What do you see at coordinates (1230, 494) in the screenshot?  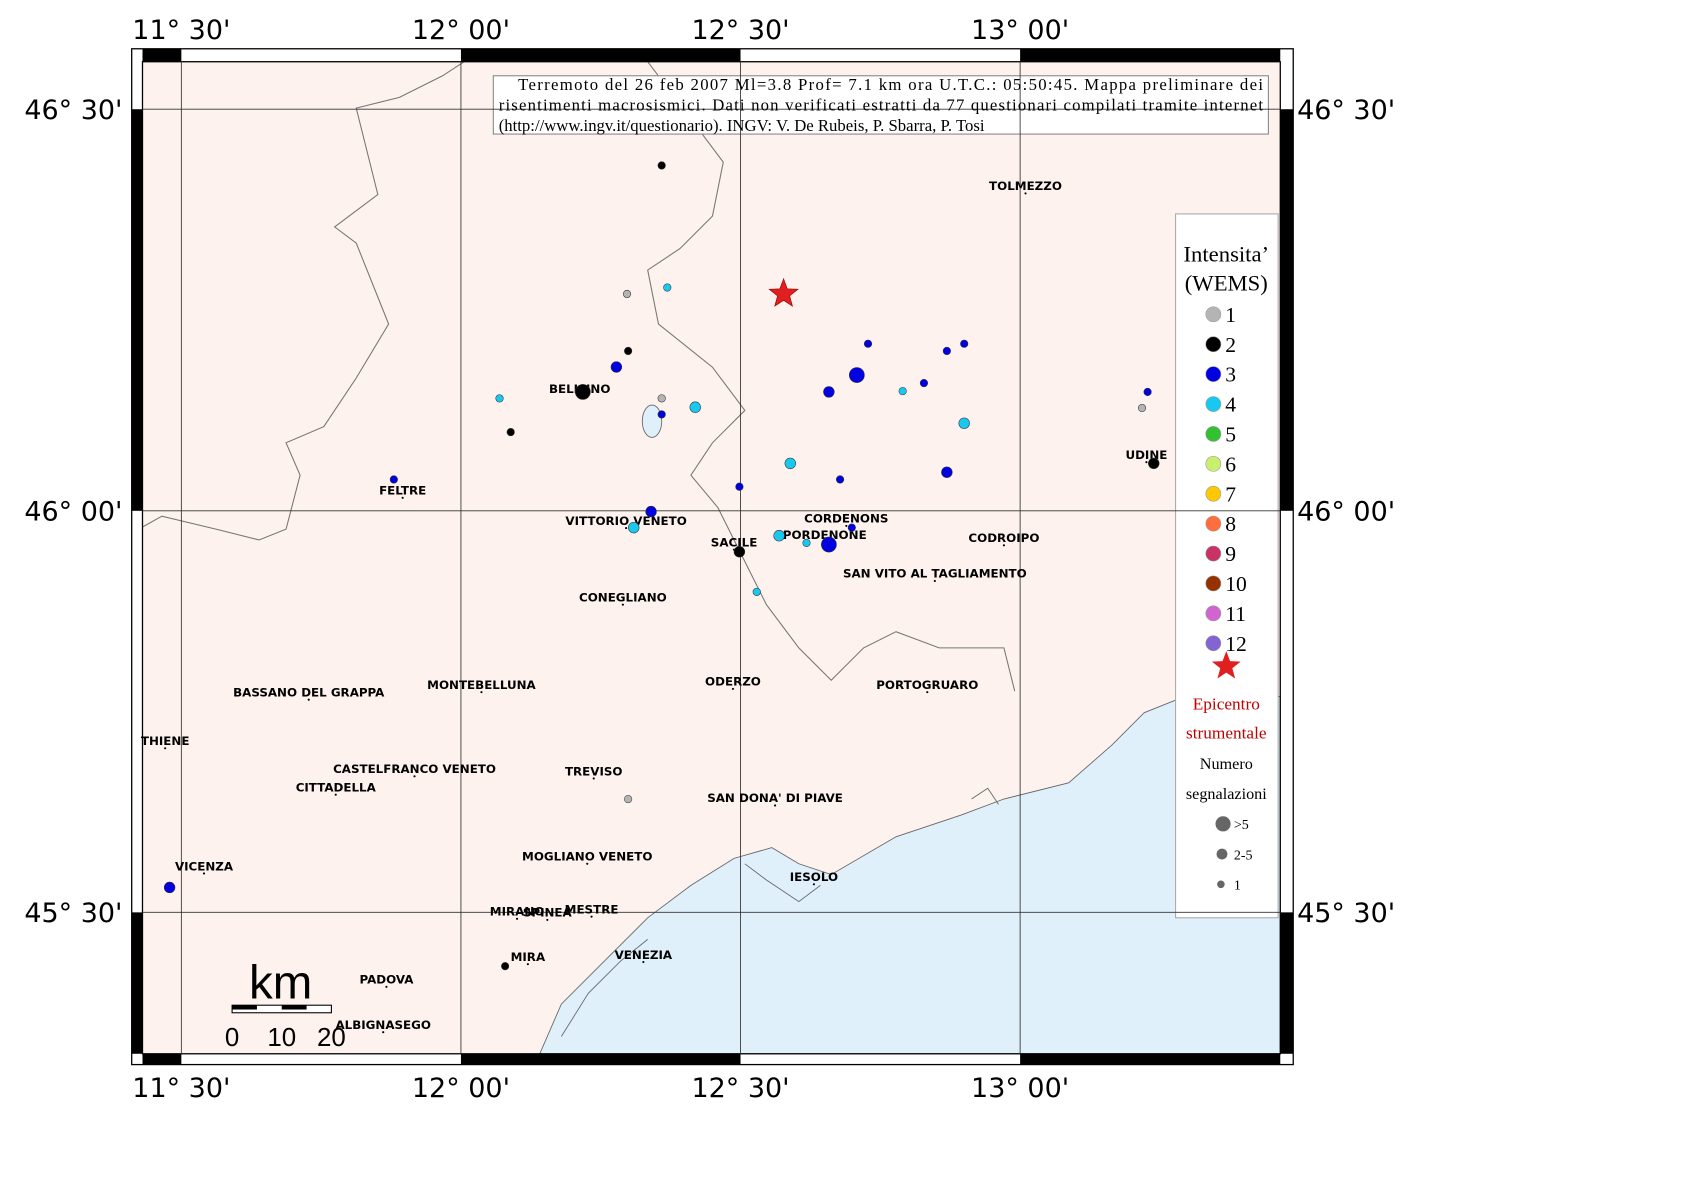 I see `legend-label: 7` at bounding box center [1230, 494].